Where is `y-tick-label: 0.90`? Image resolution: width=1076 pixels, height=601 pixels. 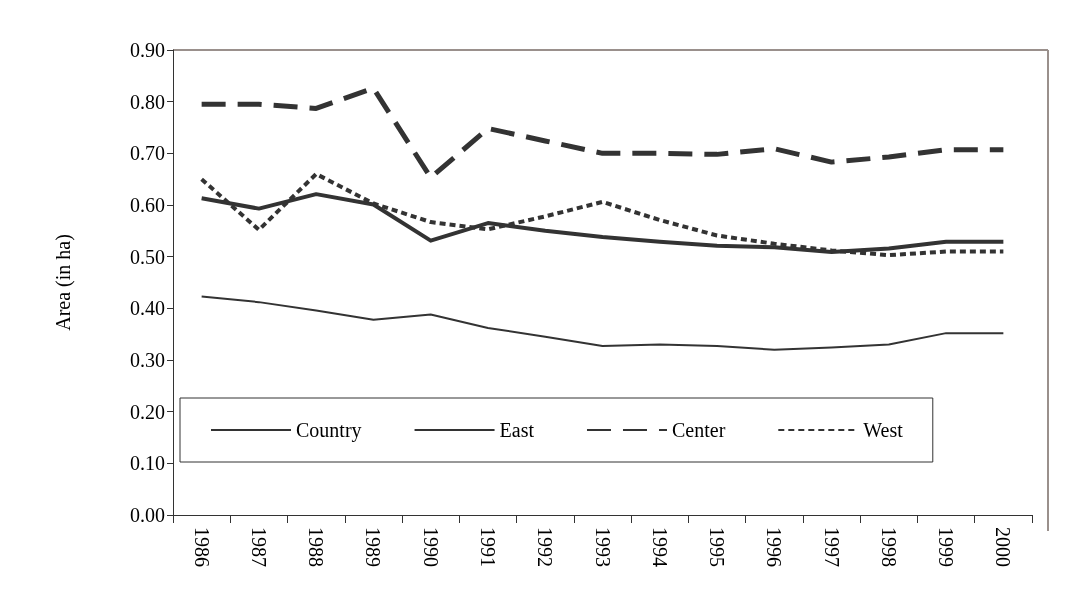 y-tick-label: 0.90 is located at coordinates (147, 50).